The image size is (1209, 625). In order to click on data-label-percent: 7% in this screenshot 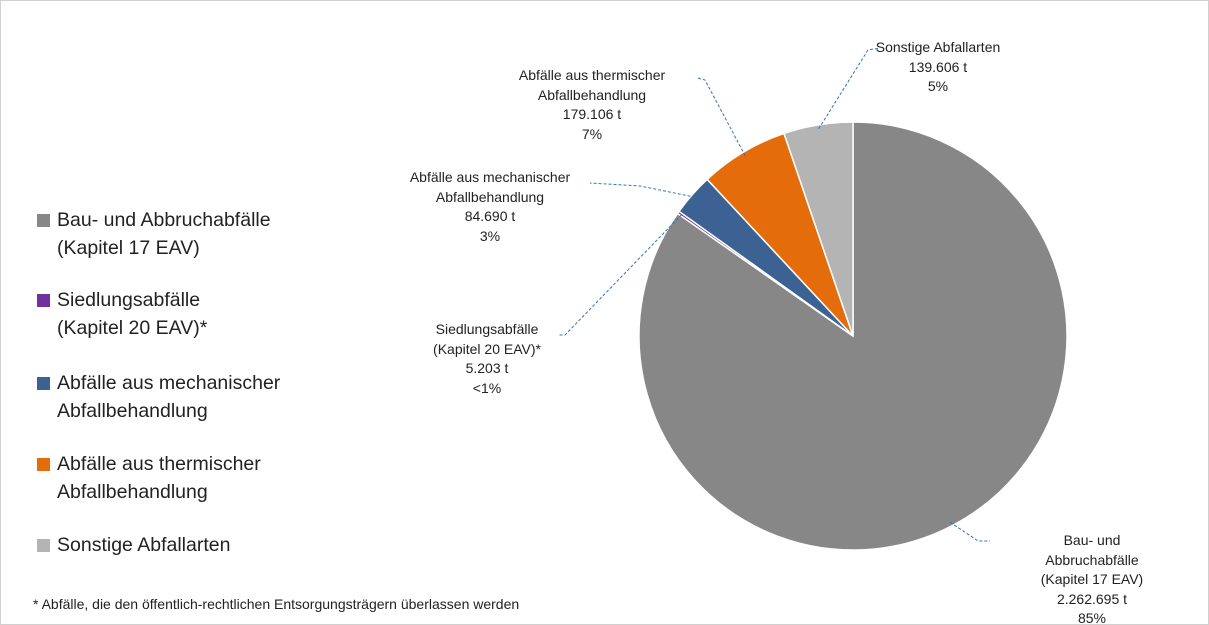, I will do `click(592, 133)`.